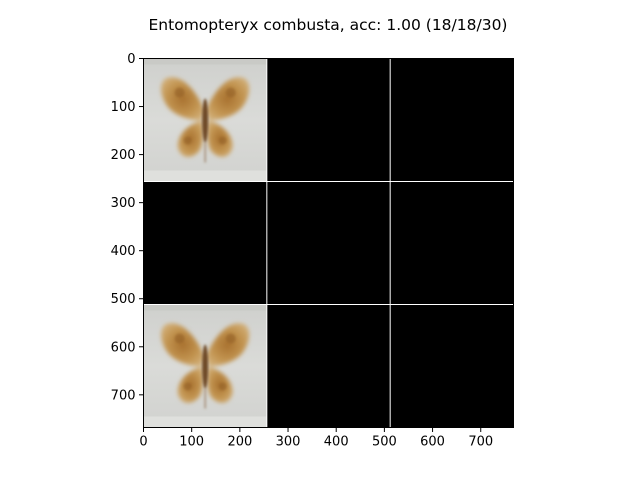 The height and width of the screenshot is (480, 640). I want to click on x-tick-label: 500, so click(384, 442).